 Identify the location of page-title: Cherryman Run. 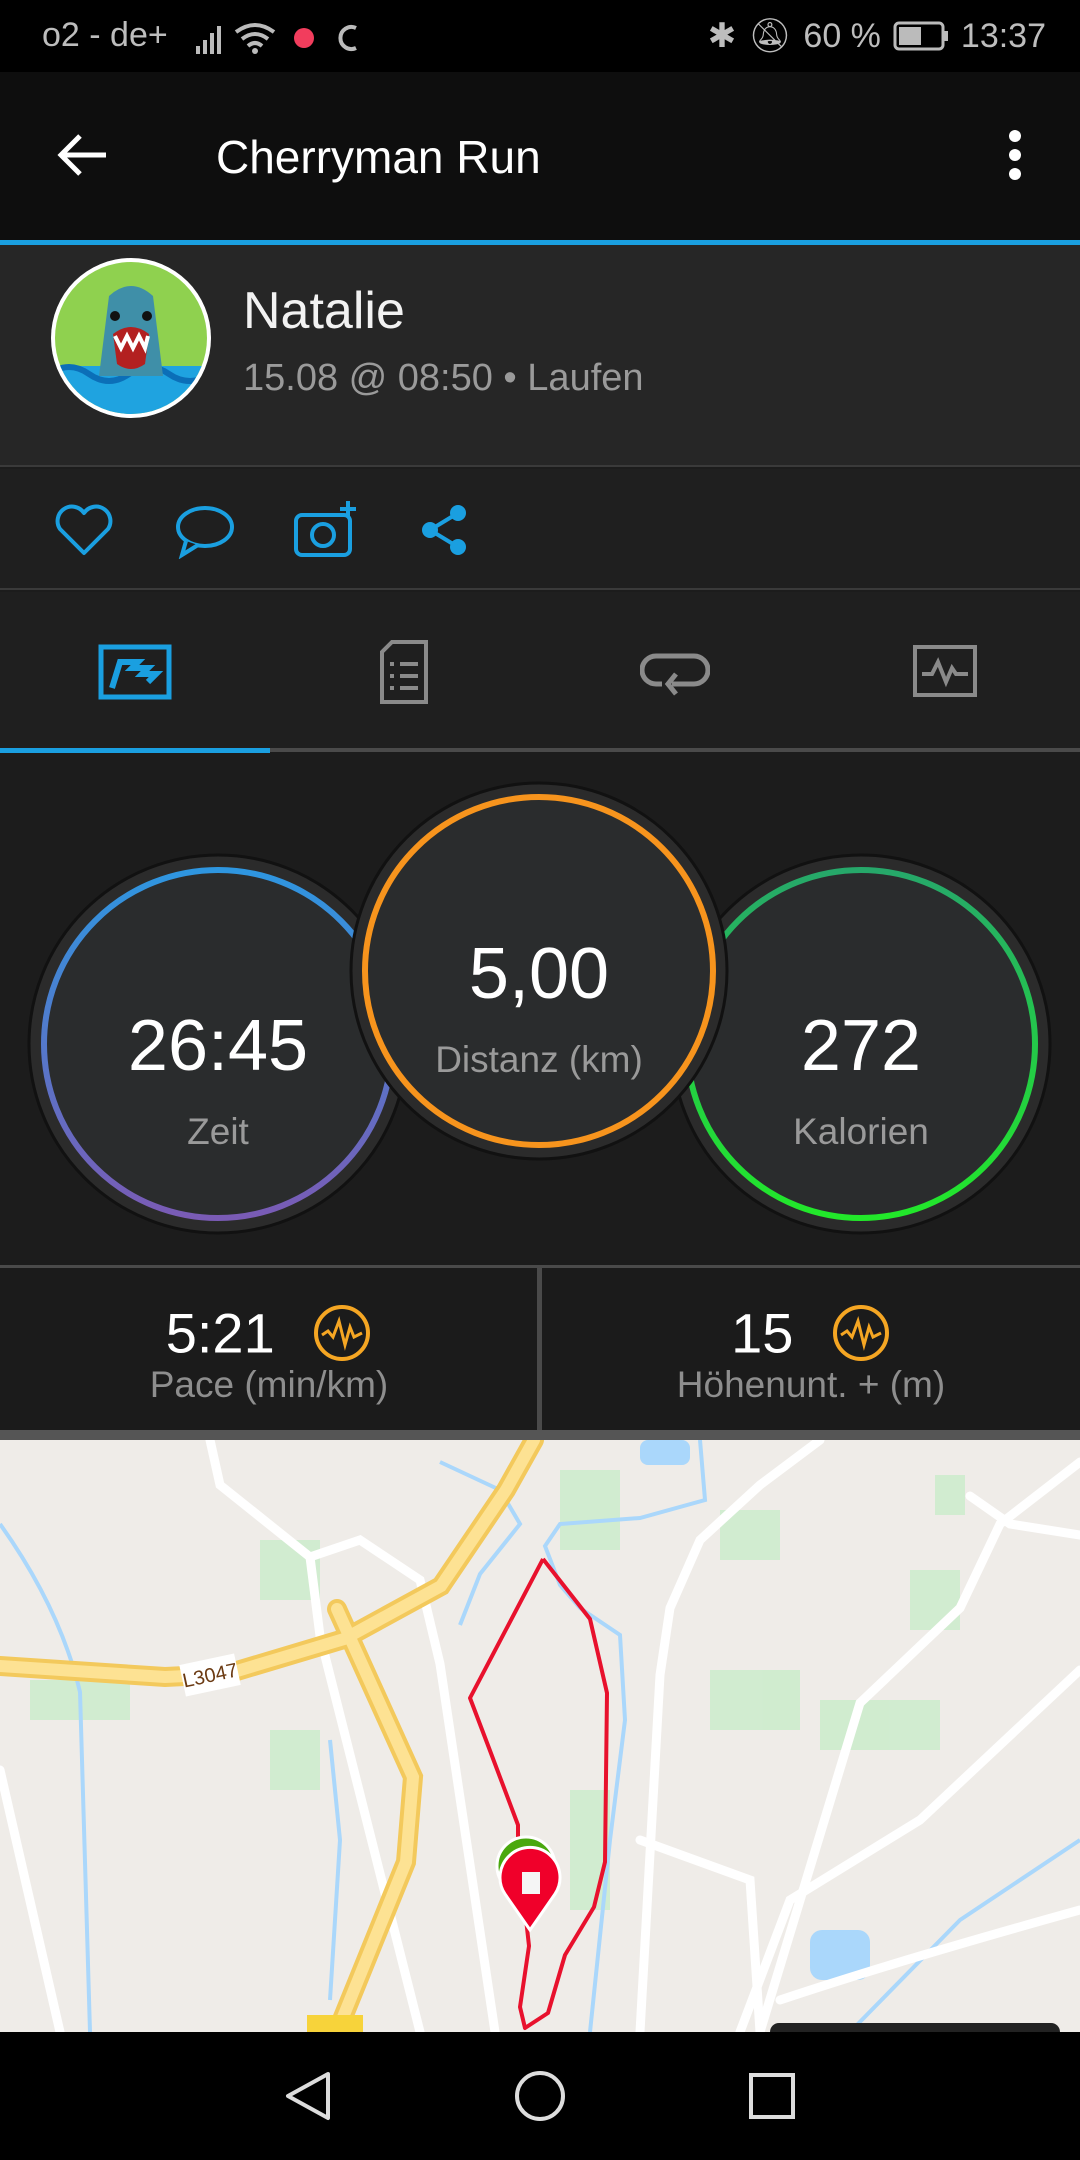
(378, 157).